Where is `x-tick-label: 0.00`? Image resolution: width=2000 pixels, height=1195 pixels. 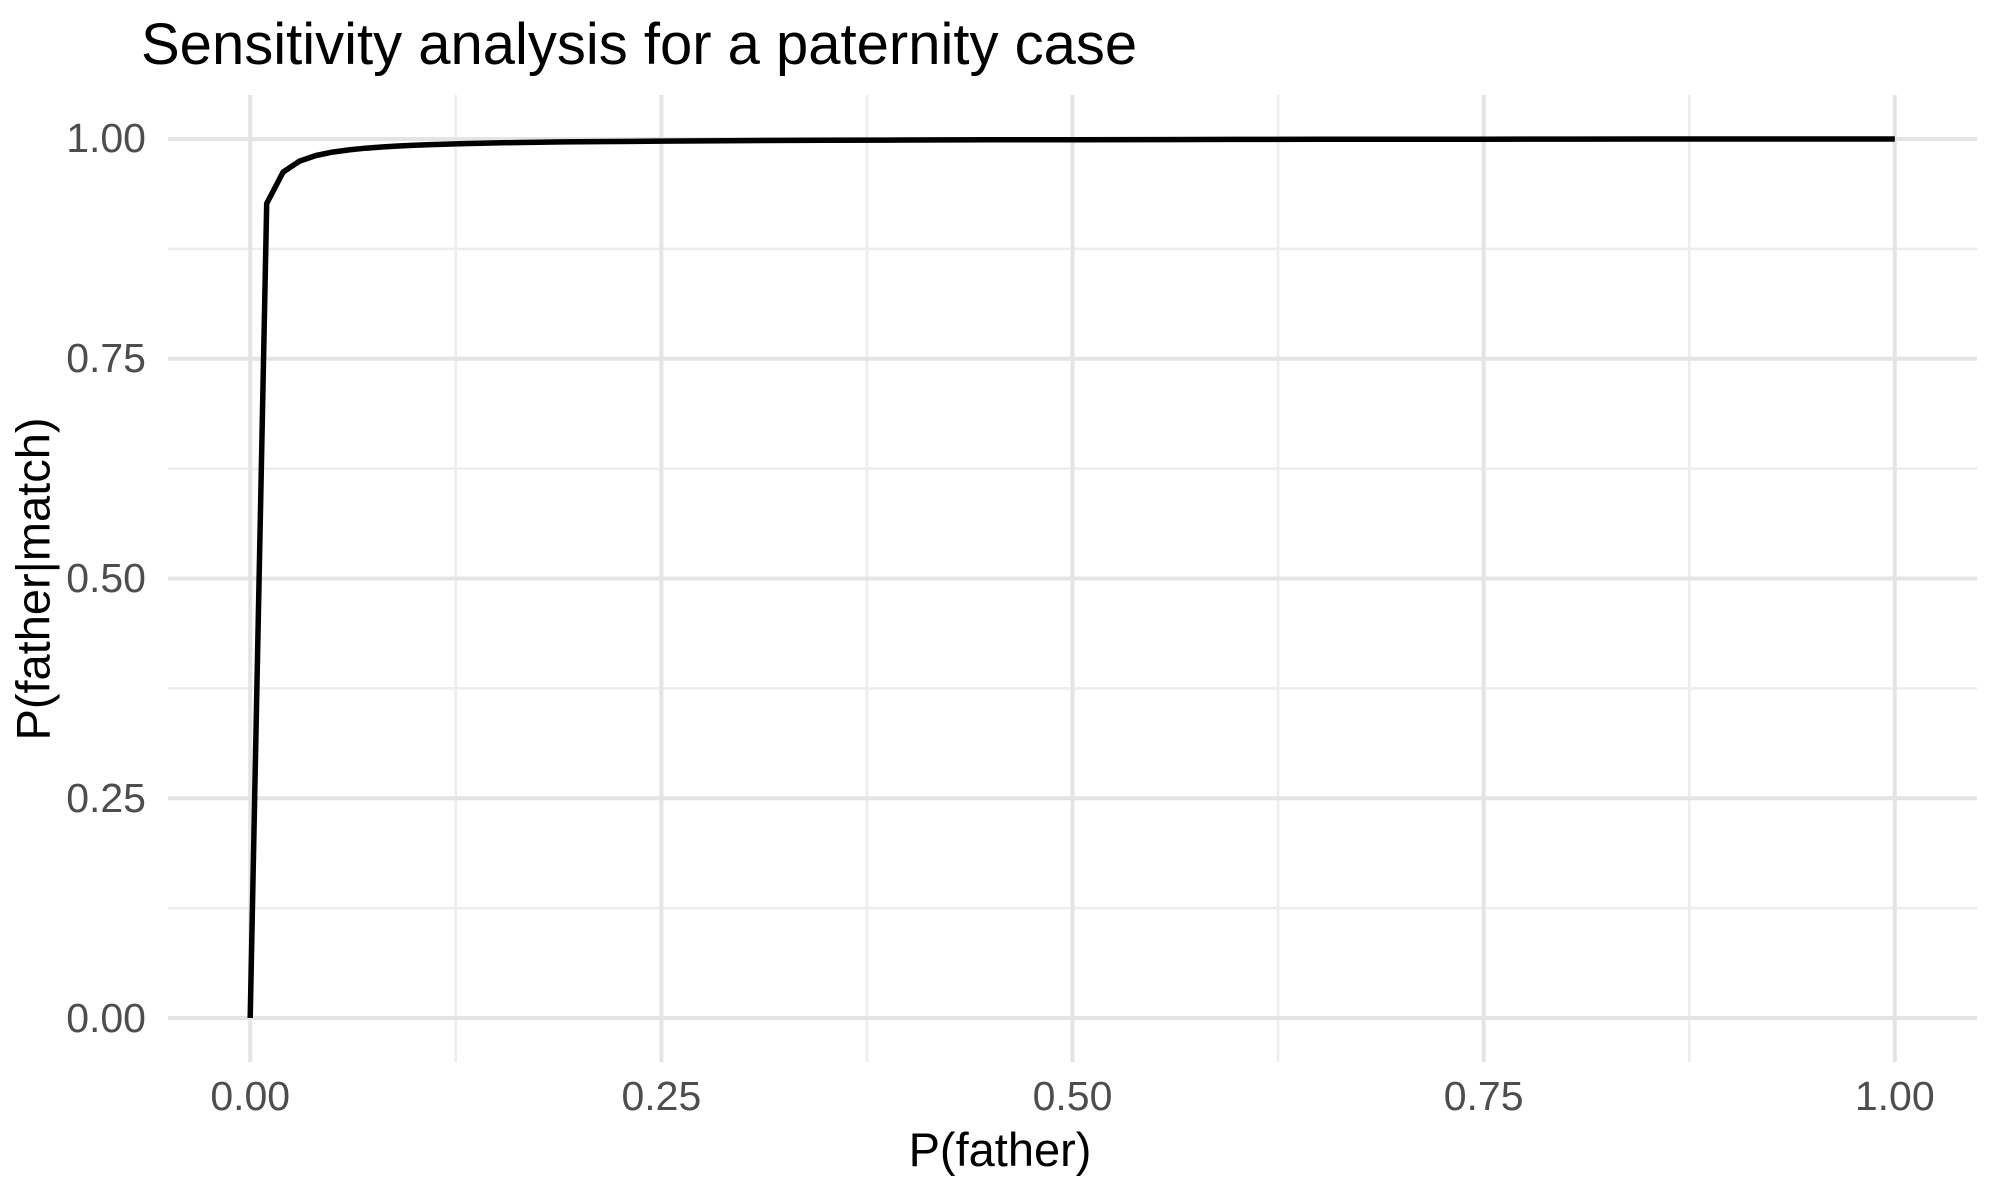
x-tick-label: 0.00 is located at coordinates (250, 1096).